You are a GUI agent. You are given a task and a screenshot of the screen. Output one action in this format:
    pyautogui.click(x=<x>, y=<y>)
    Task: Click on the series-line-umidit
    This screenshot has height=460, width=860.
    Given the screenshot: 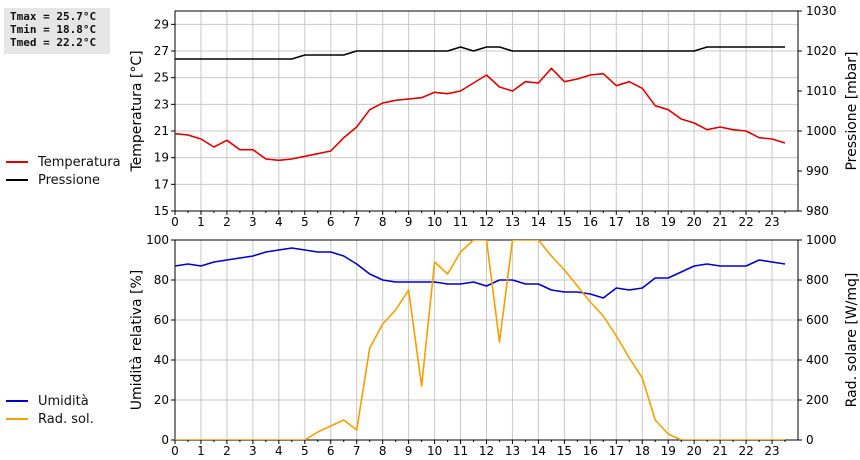 What is the action you would take?
    pyautogui.click(x=480, y=273)
    